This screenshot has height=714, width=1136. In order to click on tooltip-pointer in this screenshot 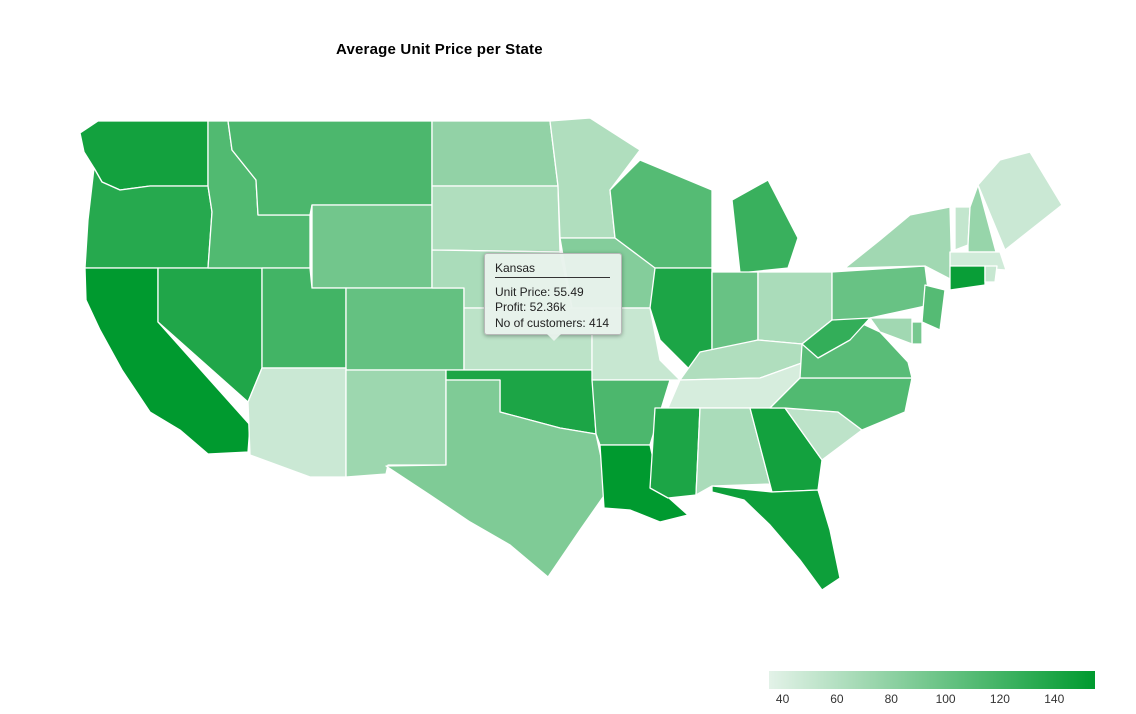, I will do `click(554, 337)`.